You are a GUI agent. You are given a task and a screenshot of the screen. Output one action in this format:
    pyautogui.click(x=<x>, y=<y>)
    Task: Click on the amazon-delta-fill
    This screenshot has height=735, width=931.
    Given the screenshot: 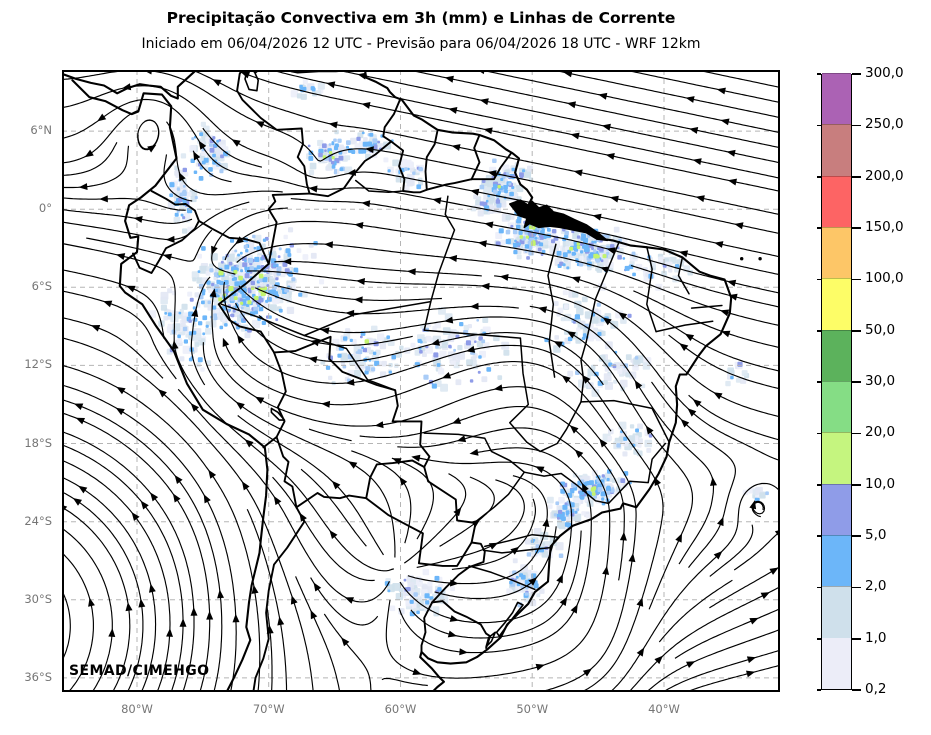 What is the action you would take?
    pyautogui.click(x=559, y=220)
    